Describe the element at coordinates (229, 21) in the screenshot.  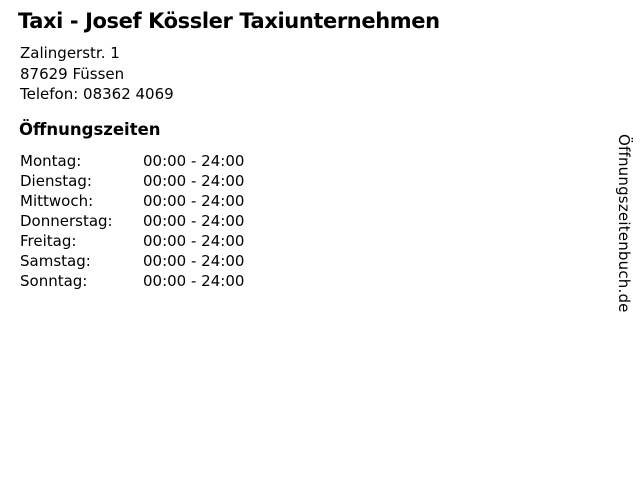
I see `page-title: Taxi - Josef Kössler Taxiunternehmen` at that location.